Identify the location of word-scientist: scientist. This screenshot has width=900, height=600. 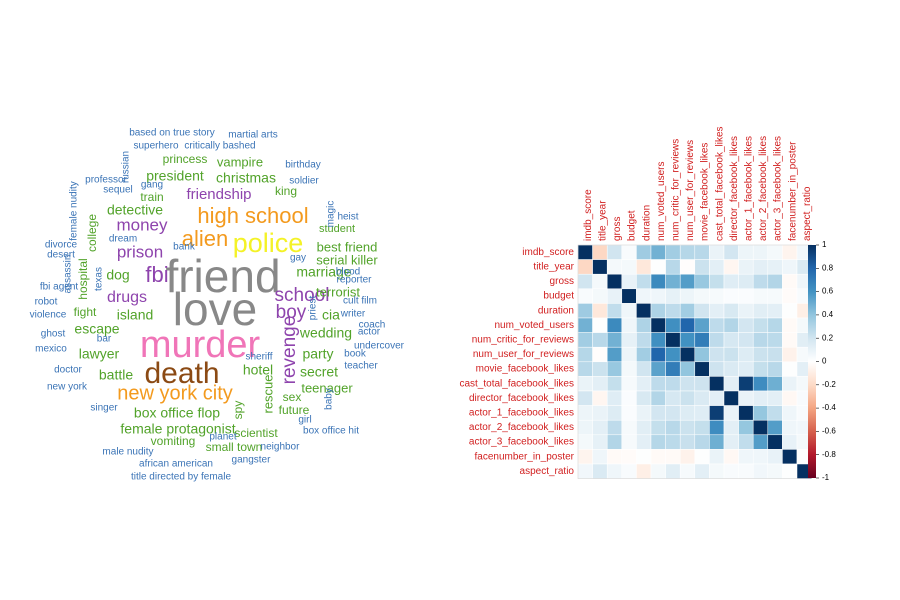
(256, 433).